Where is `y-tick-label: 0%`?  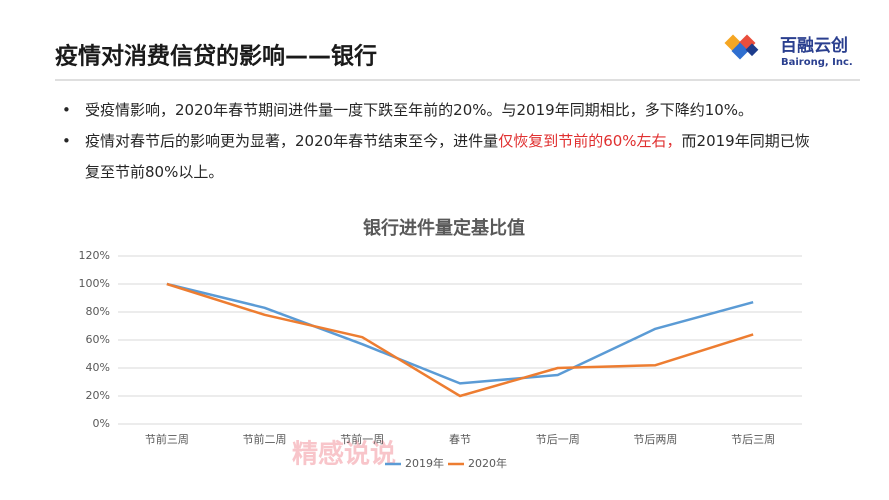 y-tick-label: 0% is located at coordinates (101, 423).